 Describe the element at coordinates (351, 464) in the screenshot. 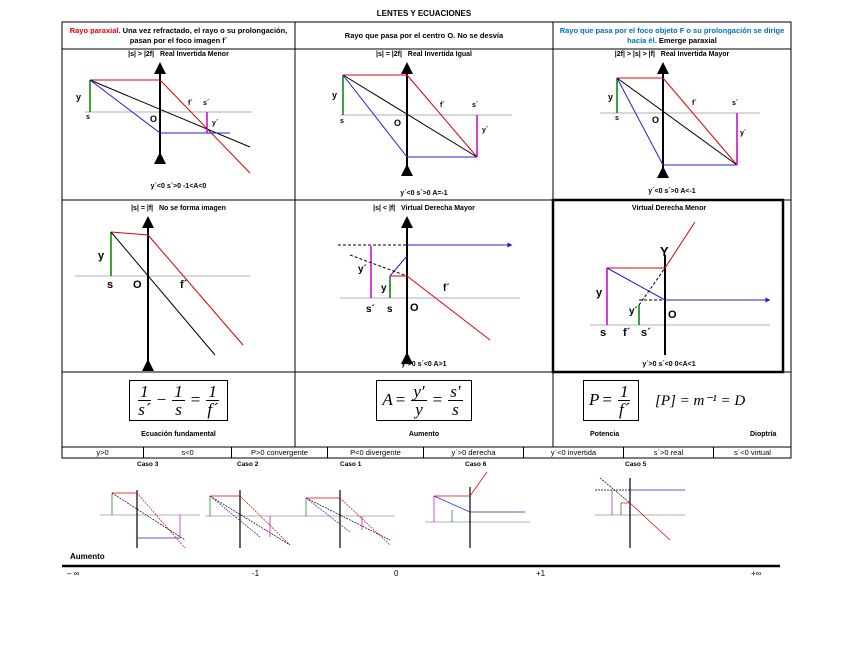

I see `caso-label: Caso 1` at that location.